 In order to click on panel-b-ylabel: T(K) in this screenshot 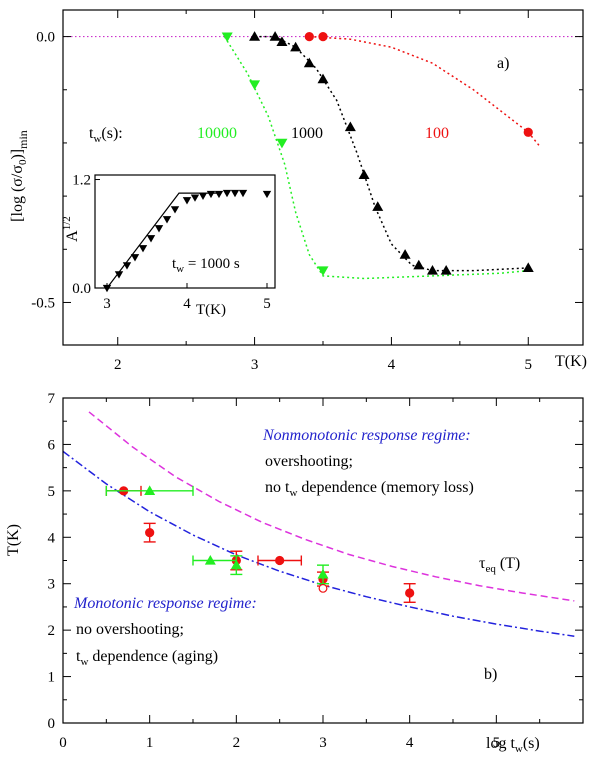, I will do `click(13, 540)`.